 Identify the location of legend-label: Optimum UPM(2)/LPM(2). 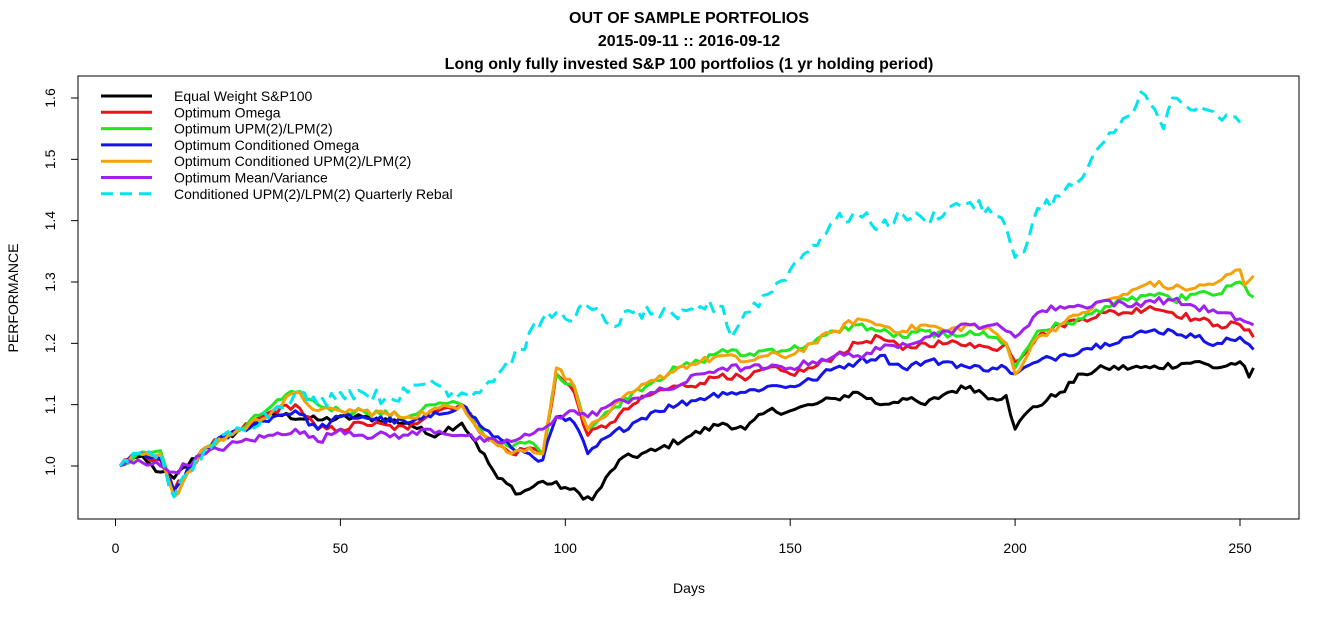
(253, 129).